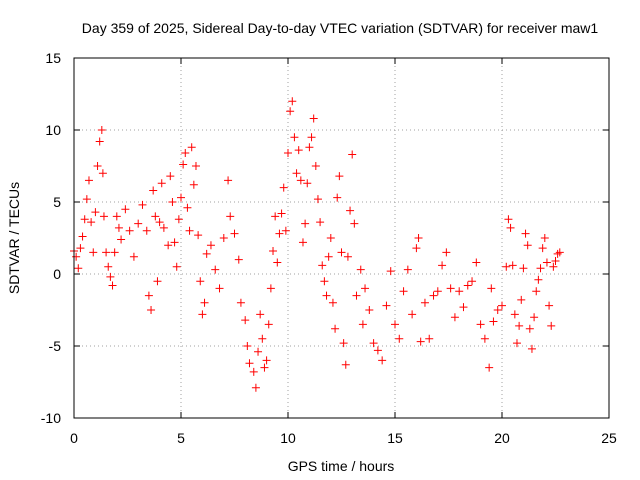  Describe the element at coordinates (14, 238) in the screenshot. I see `y-axis-label: SDTVAR / TECUs` at that location.